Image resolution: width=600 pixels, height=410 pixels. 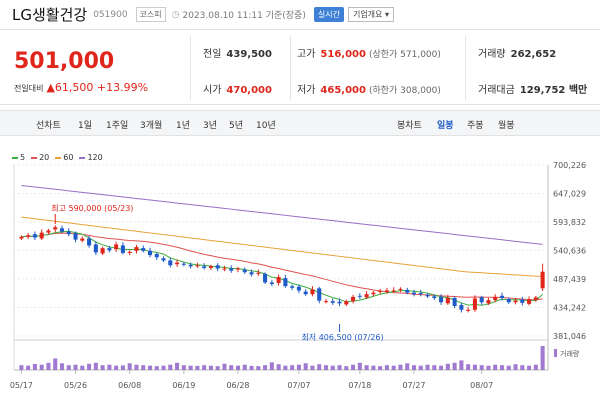 I want to click on x-tick-label: 06/19, so click(x=183, y=385).